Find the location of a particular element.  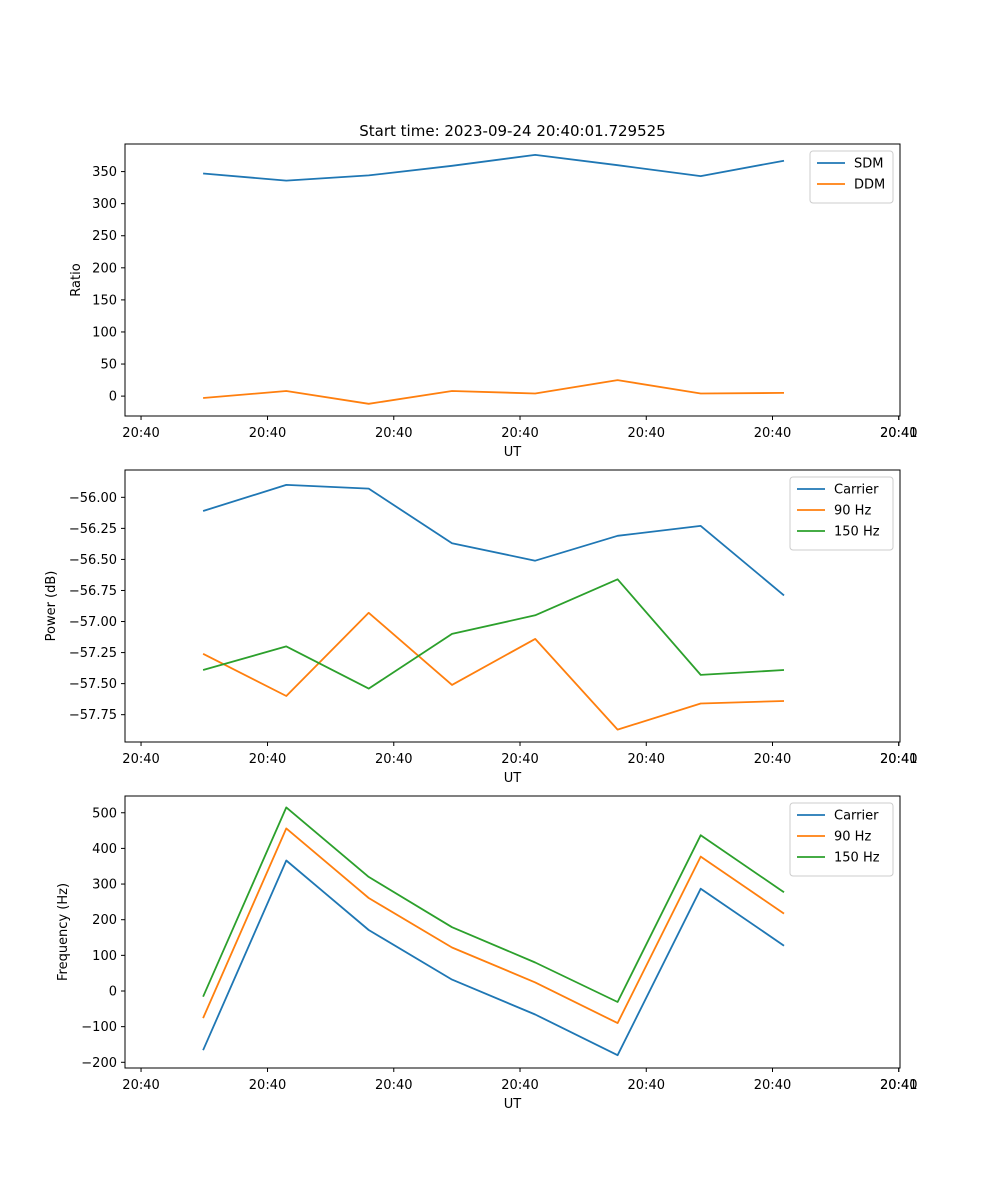

y-tick-label: −57.25 is located at coordinates (93, 653).